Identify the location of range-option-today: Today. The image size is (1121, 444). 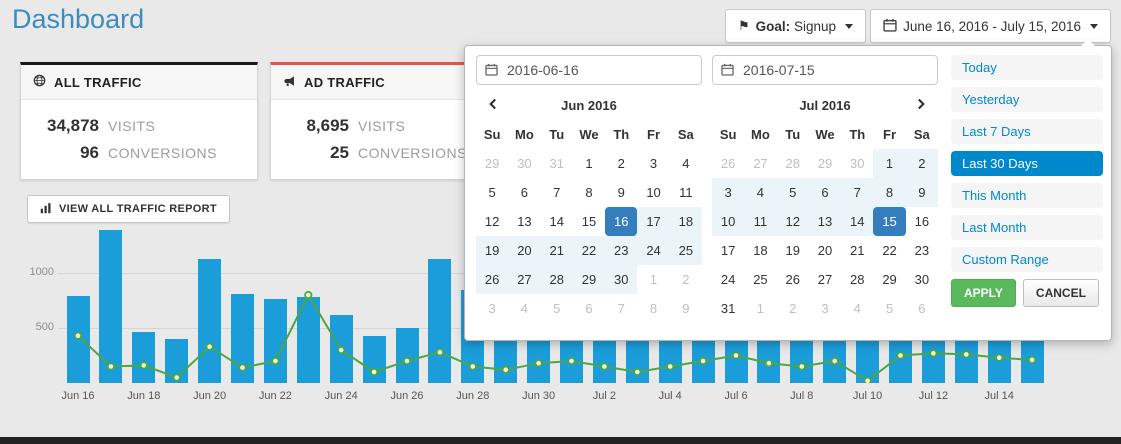
(1027, 67).